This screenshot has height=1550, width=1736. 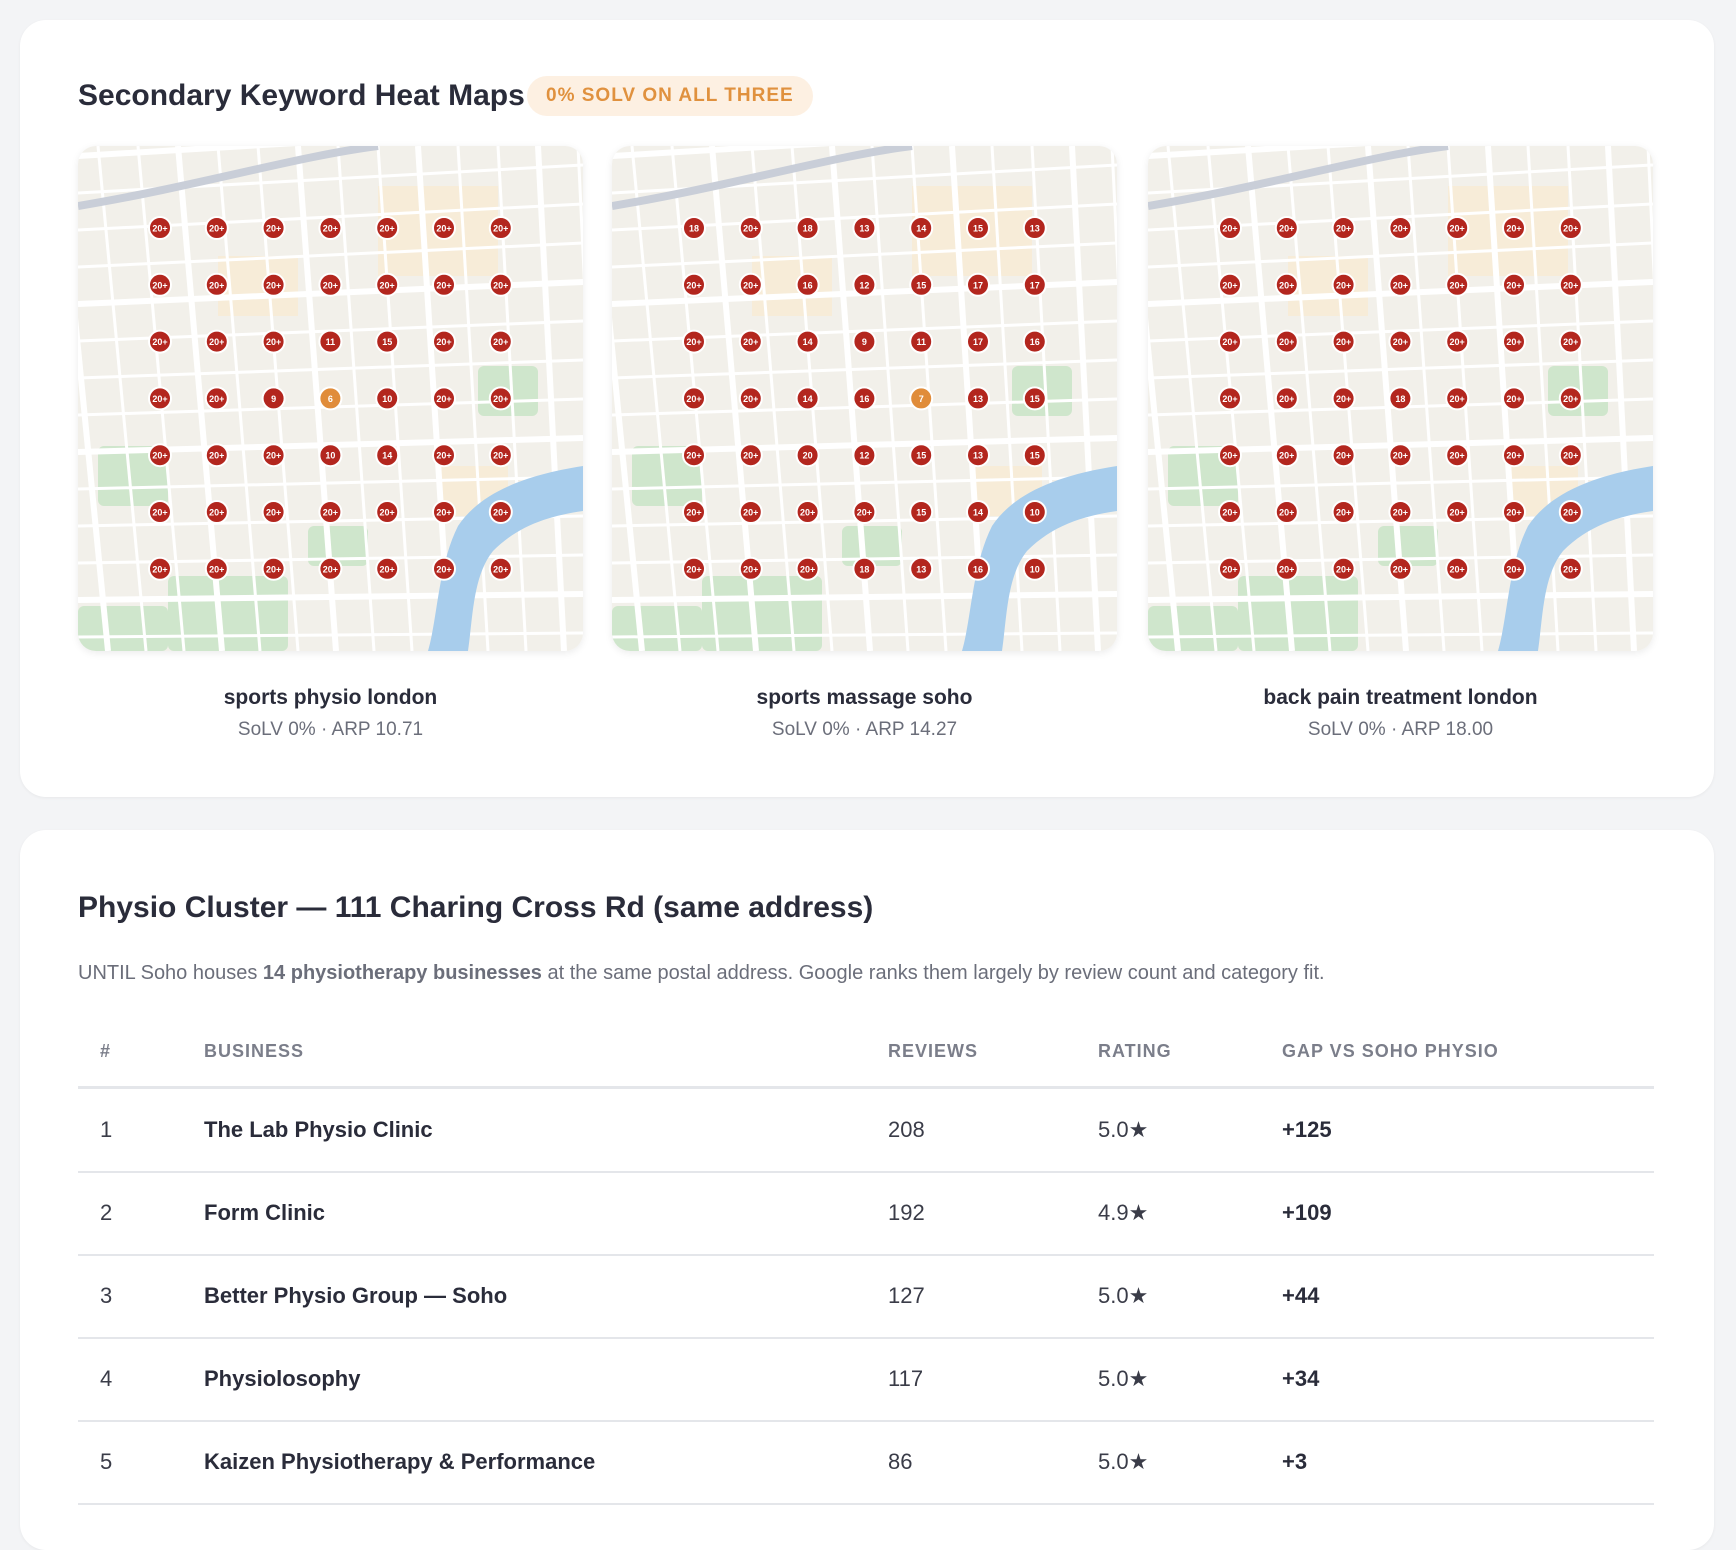 What do you see at coordinates (866, 1172) in the screenshot?
I see `row-rule` at bounding box center [866, 1172].